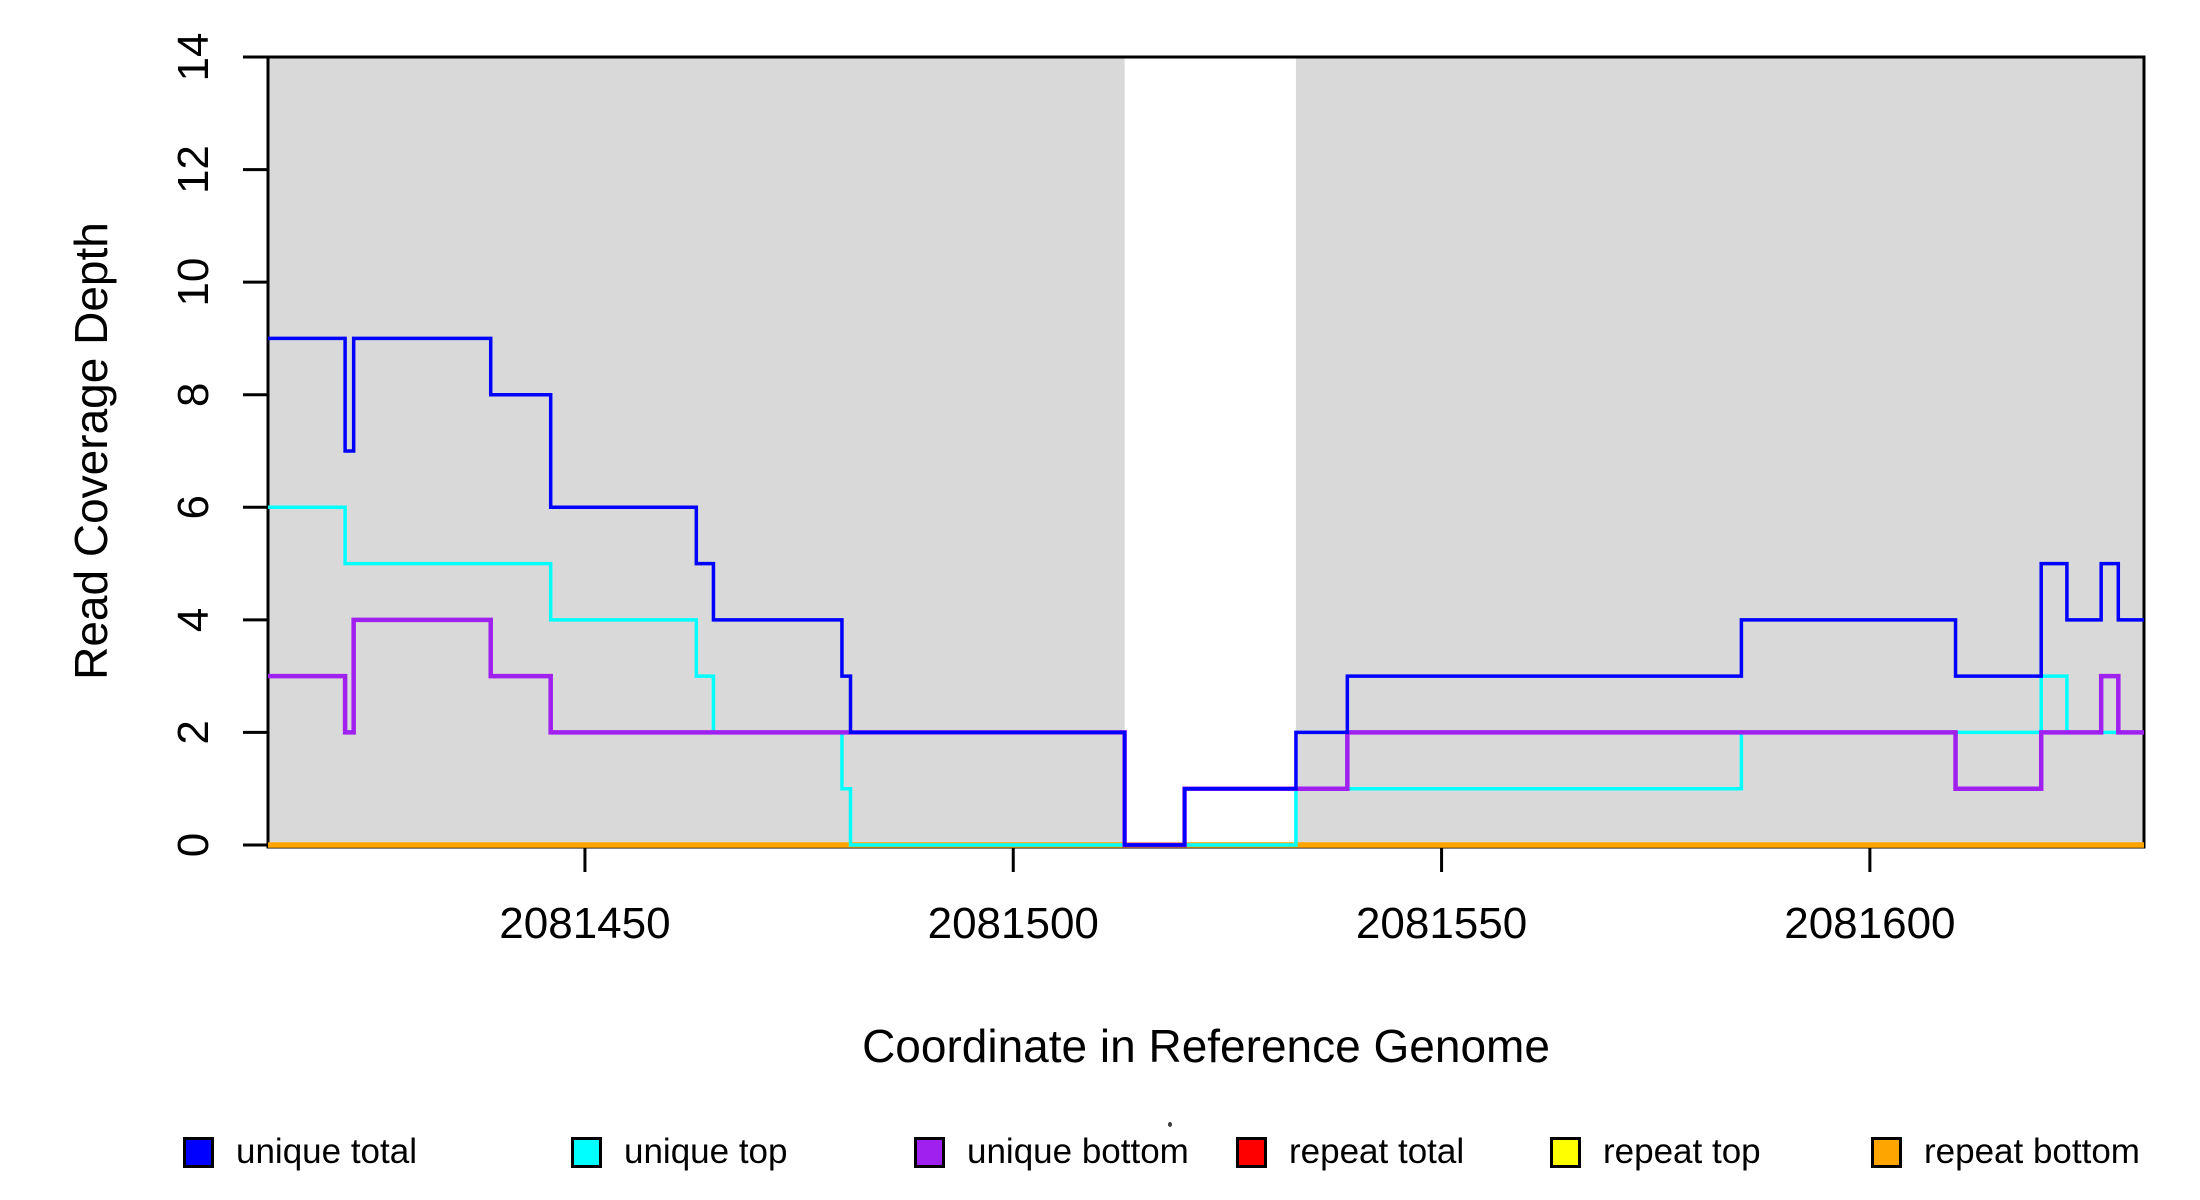 This screenshot has width=2200, height=1200. Describe the element at coordinates (193, 845) in the screenshot. I see `y-tick-label: 0` at that location.